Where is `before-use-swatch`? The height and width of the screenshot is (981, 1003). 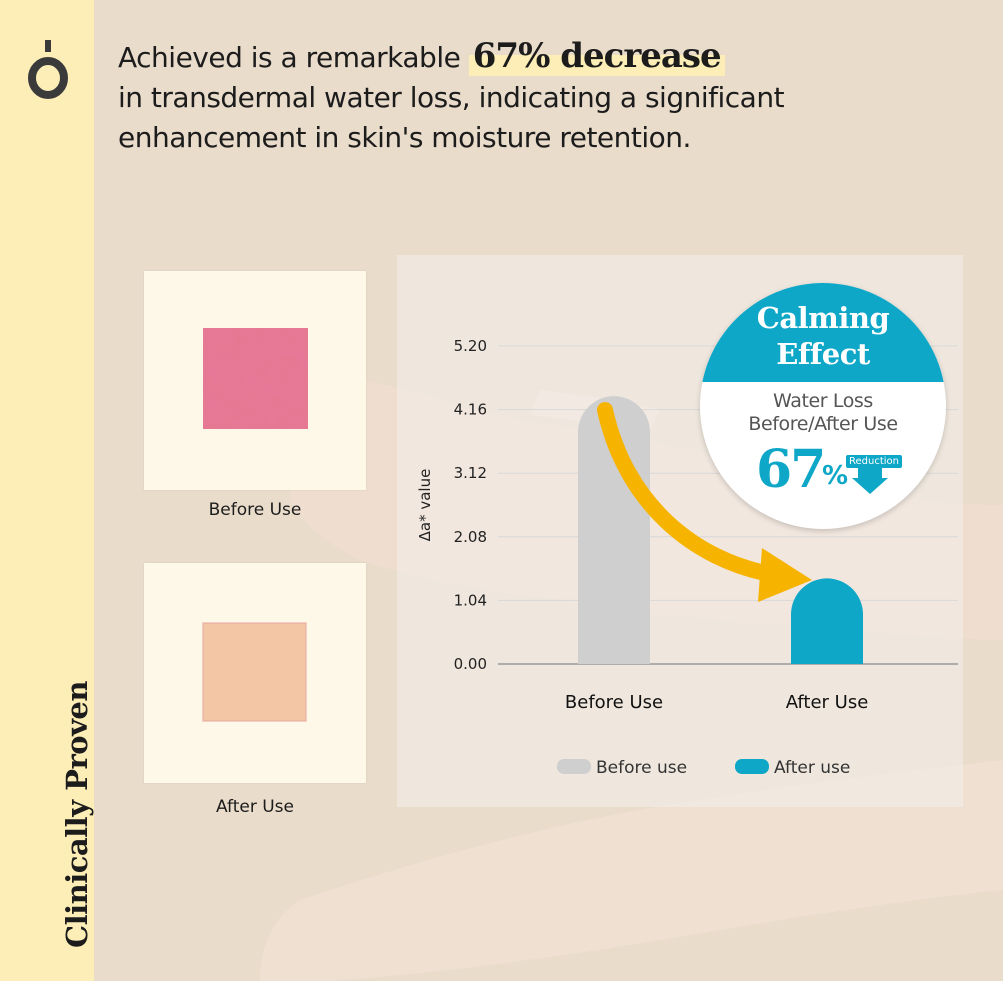 before-use-swatch is located at coordinates (255, 380).